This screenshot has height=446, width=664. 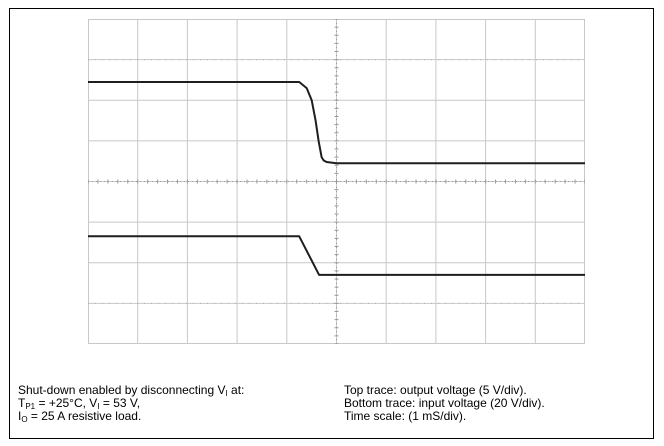 What do you see at coordinates (405, 416) in the screenshot?
I see `caption-time-scale: Time scale: (1 mS/div).` at bounding box center [405, 416].